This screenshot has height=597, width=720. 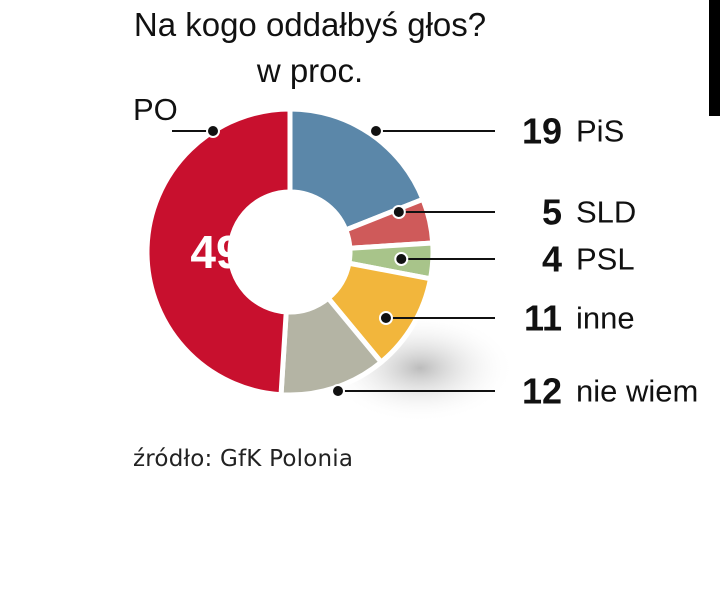 What do you see at coordinates (552, 259) in the screenshot?
I see `value-label-psl: 4` at bounding box center [552, 259].